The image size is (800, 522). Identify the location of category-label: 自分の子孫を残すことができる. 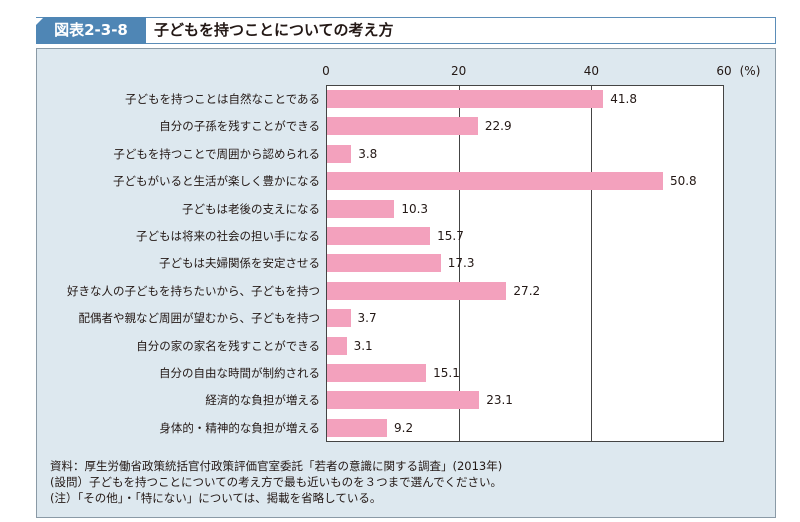
(239, 126).